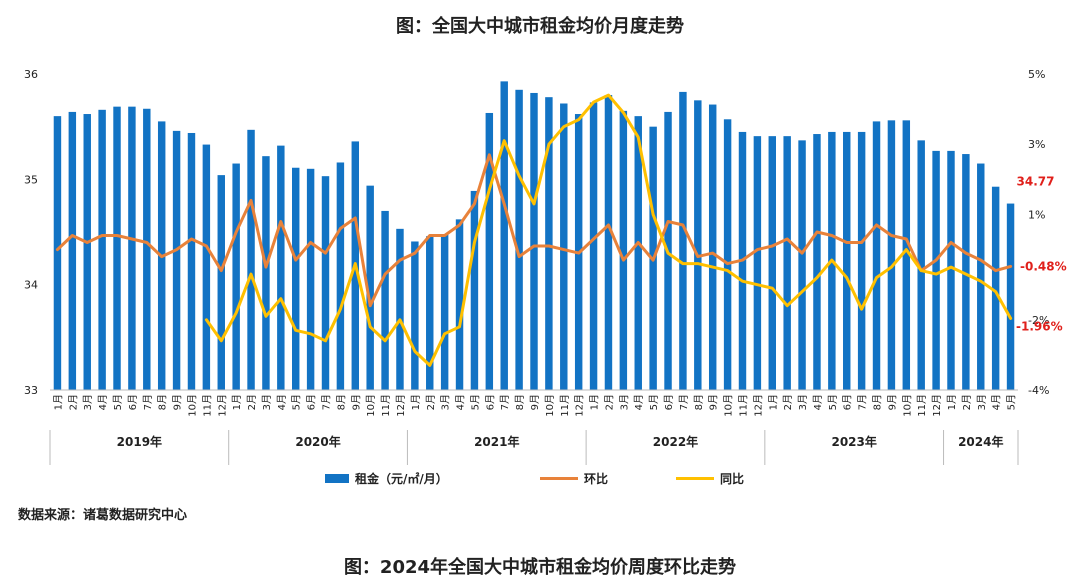 The image size is (1080, 586). I want to click on year-label: 2019年, so click(139, 441).